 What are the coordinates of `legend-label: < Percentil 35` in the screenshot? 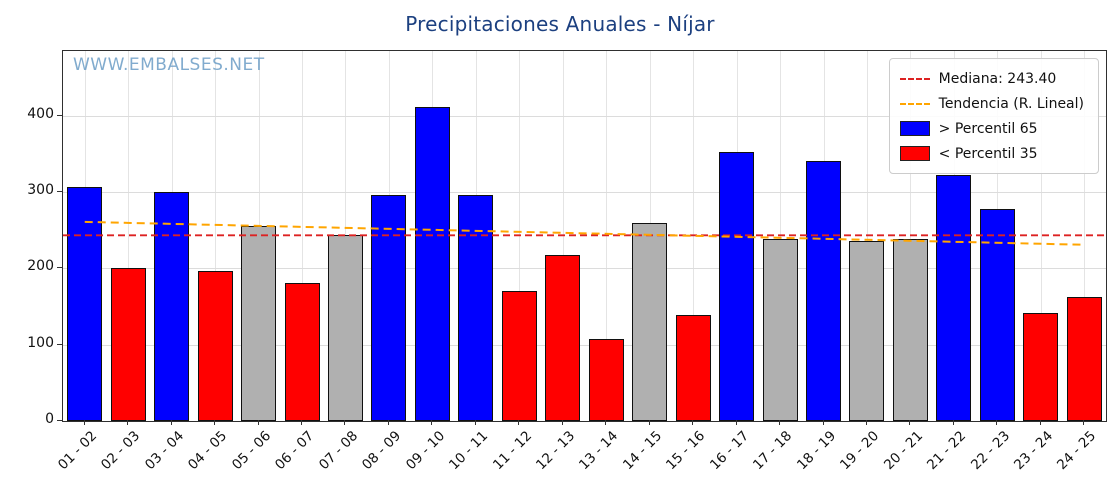 It's located at (988, 153).